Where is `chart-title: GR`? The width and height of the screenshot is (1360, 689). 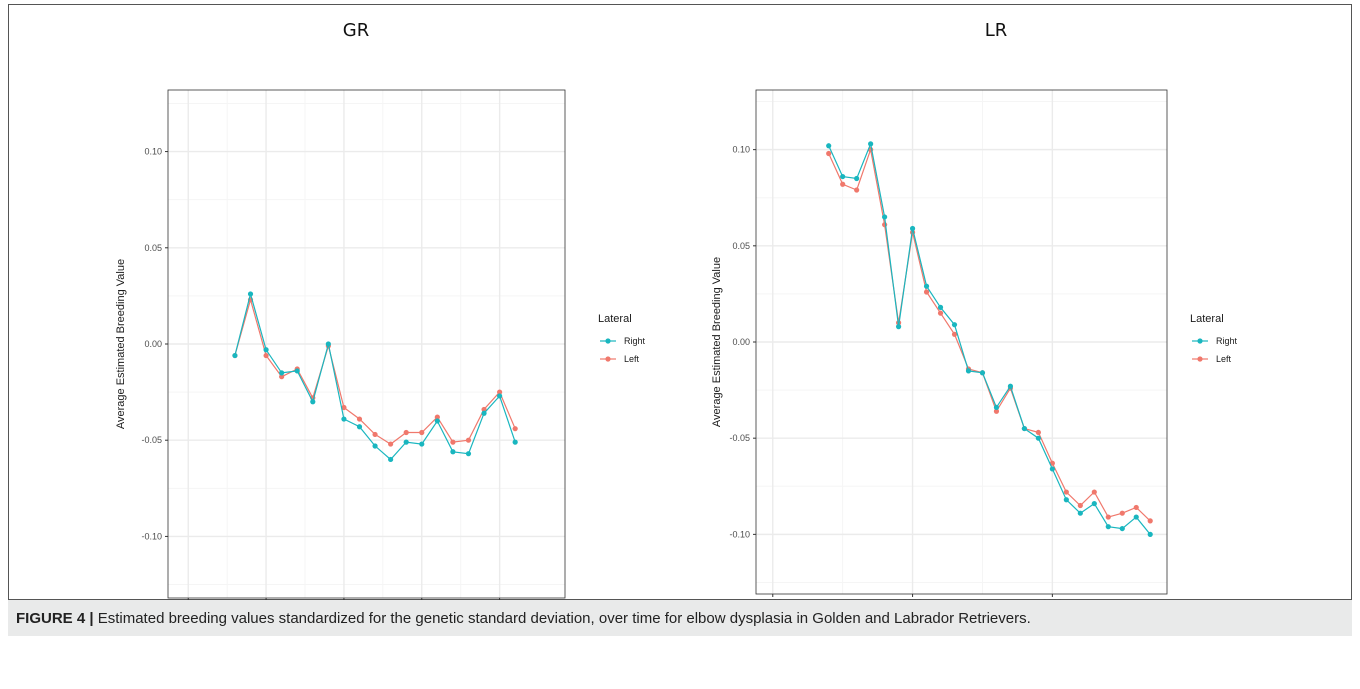 chart-title: GR is located at coordinates (356, 30).